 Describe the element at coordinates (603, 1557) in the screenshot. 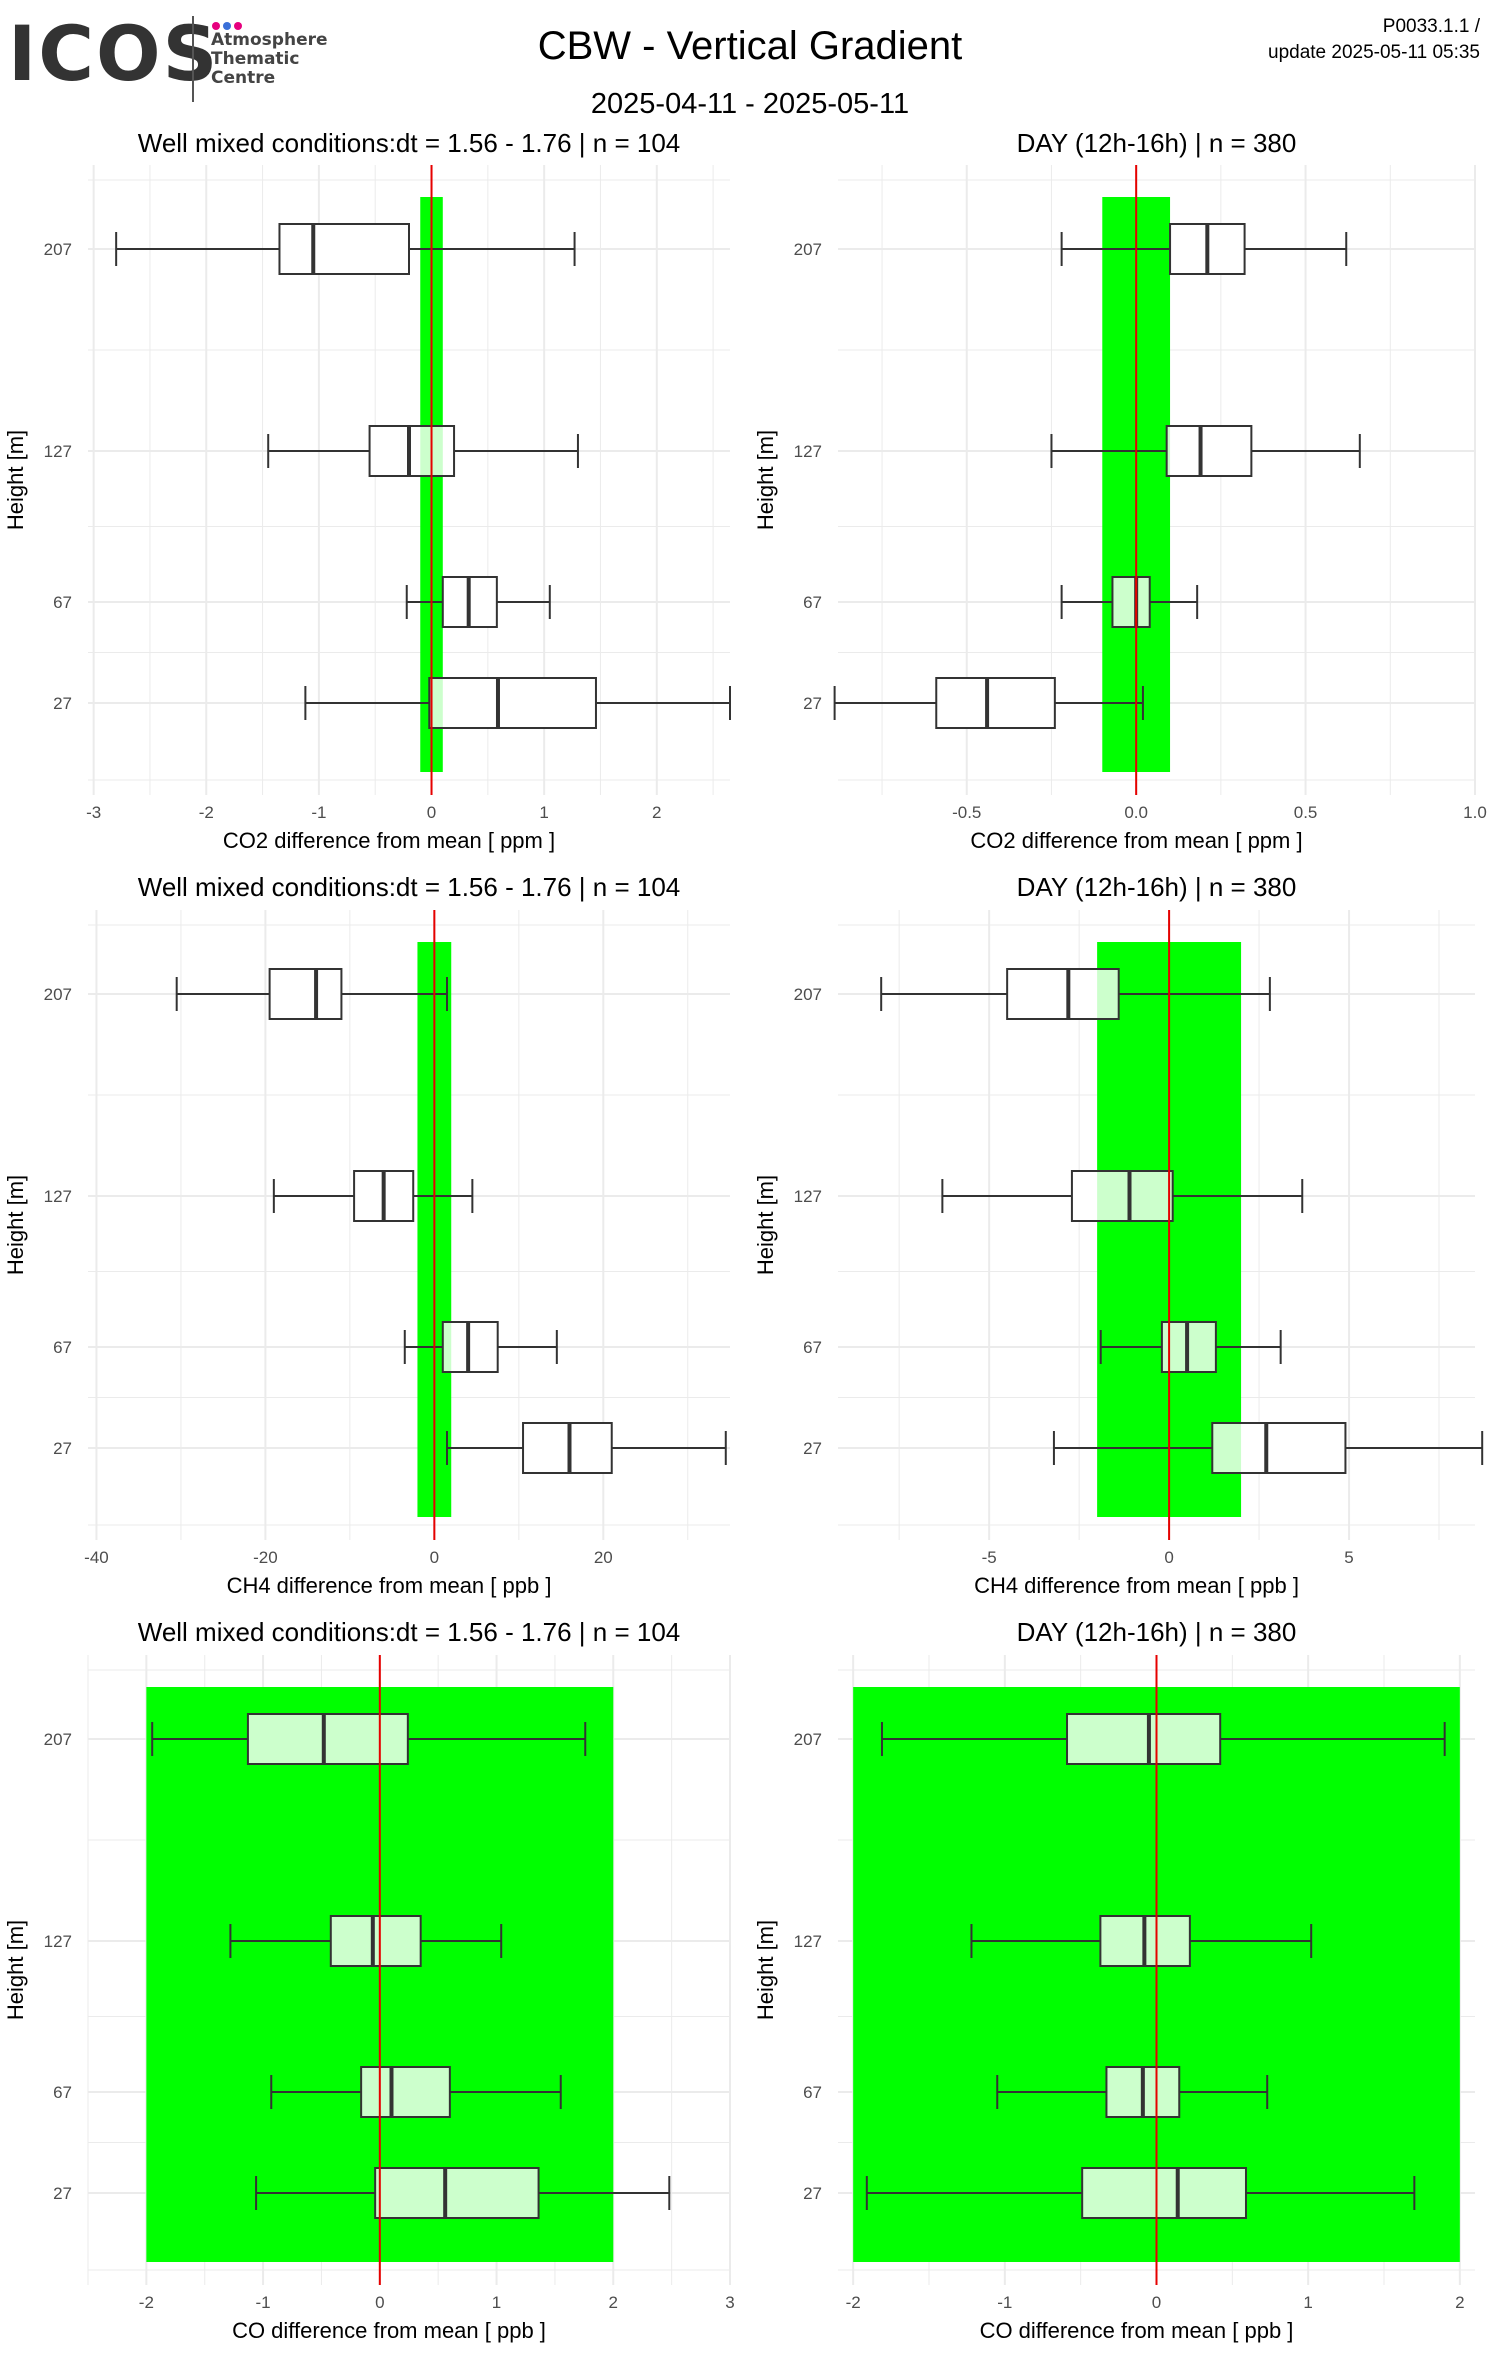

I see `x-tick-label: 20` at that location.